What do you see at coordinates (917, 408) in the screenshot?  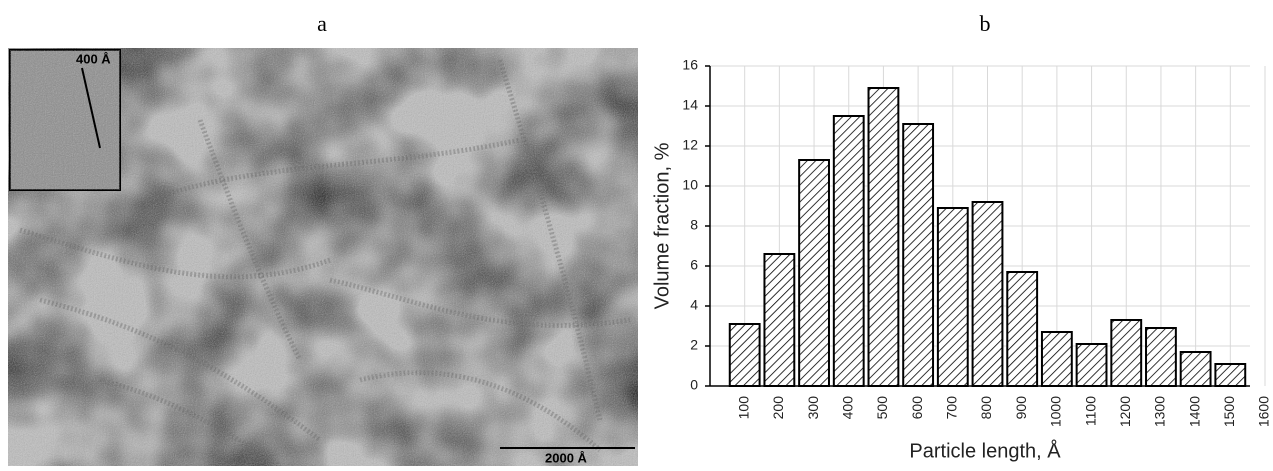 I see `x-tick-label: 600` at bounding box center [917, 408].